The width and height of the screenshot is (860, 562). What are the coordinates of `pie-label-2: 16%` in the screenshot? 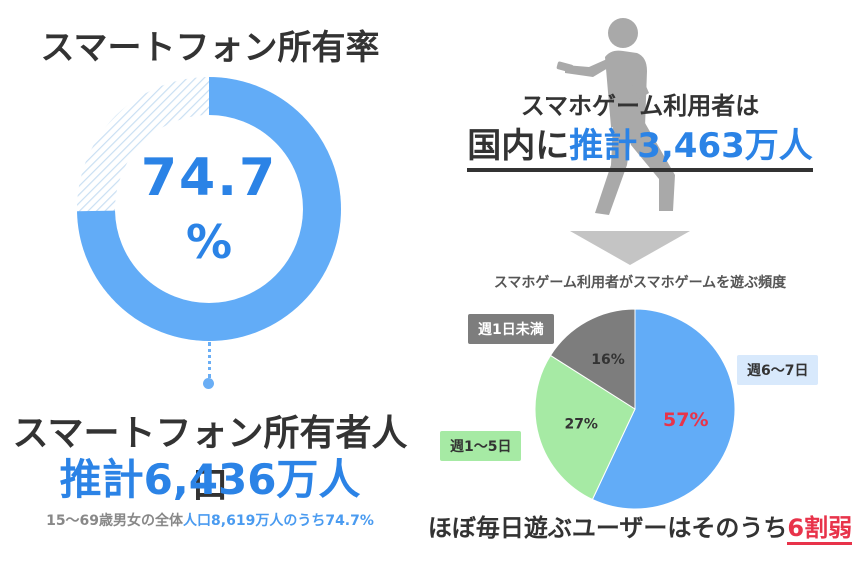 It's located at (608, 360).